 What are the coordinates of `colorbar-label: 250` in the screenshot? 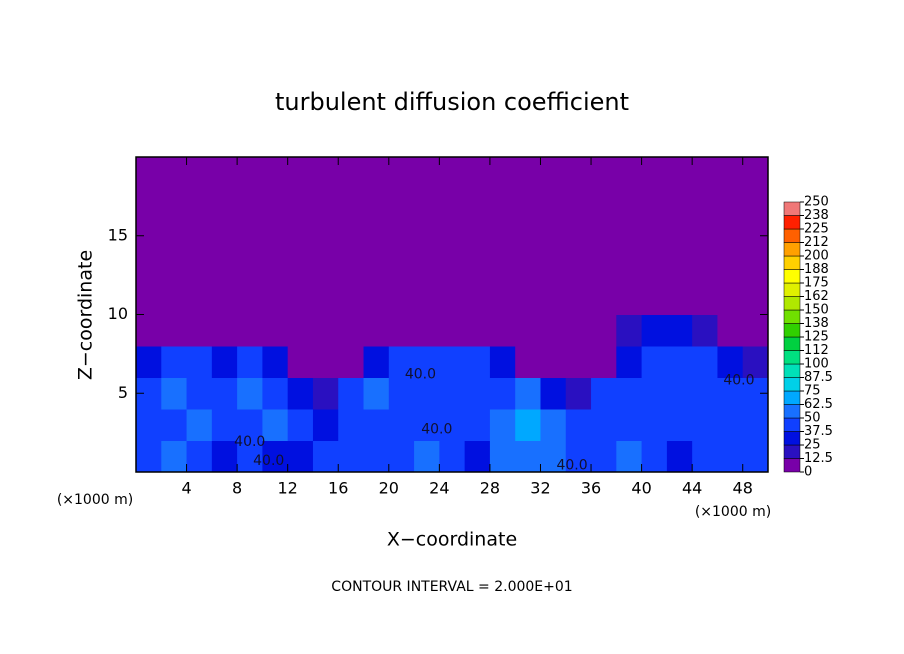 It's located at (816, 202).